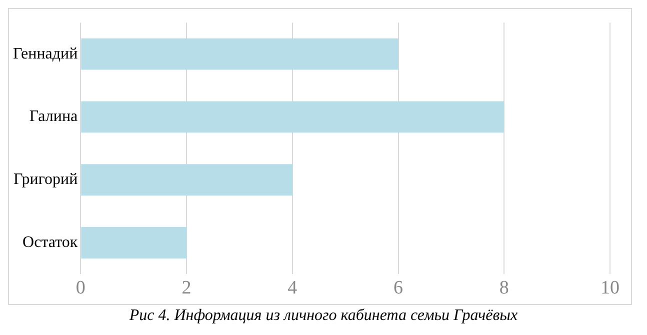  What do you see at coordinates (504, 288) in the screenshot?
I see `x-tick-label: 8` at bounding box center [504, 288].